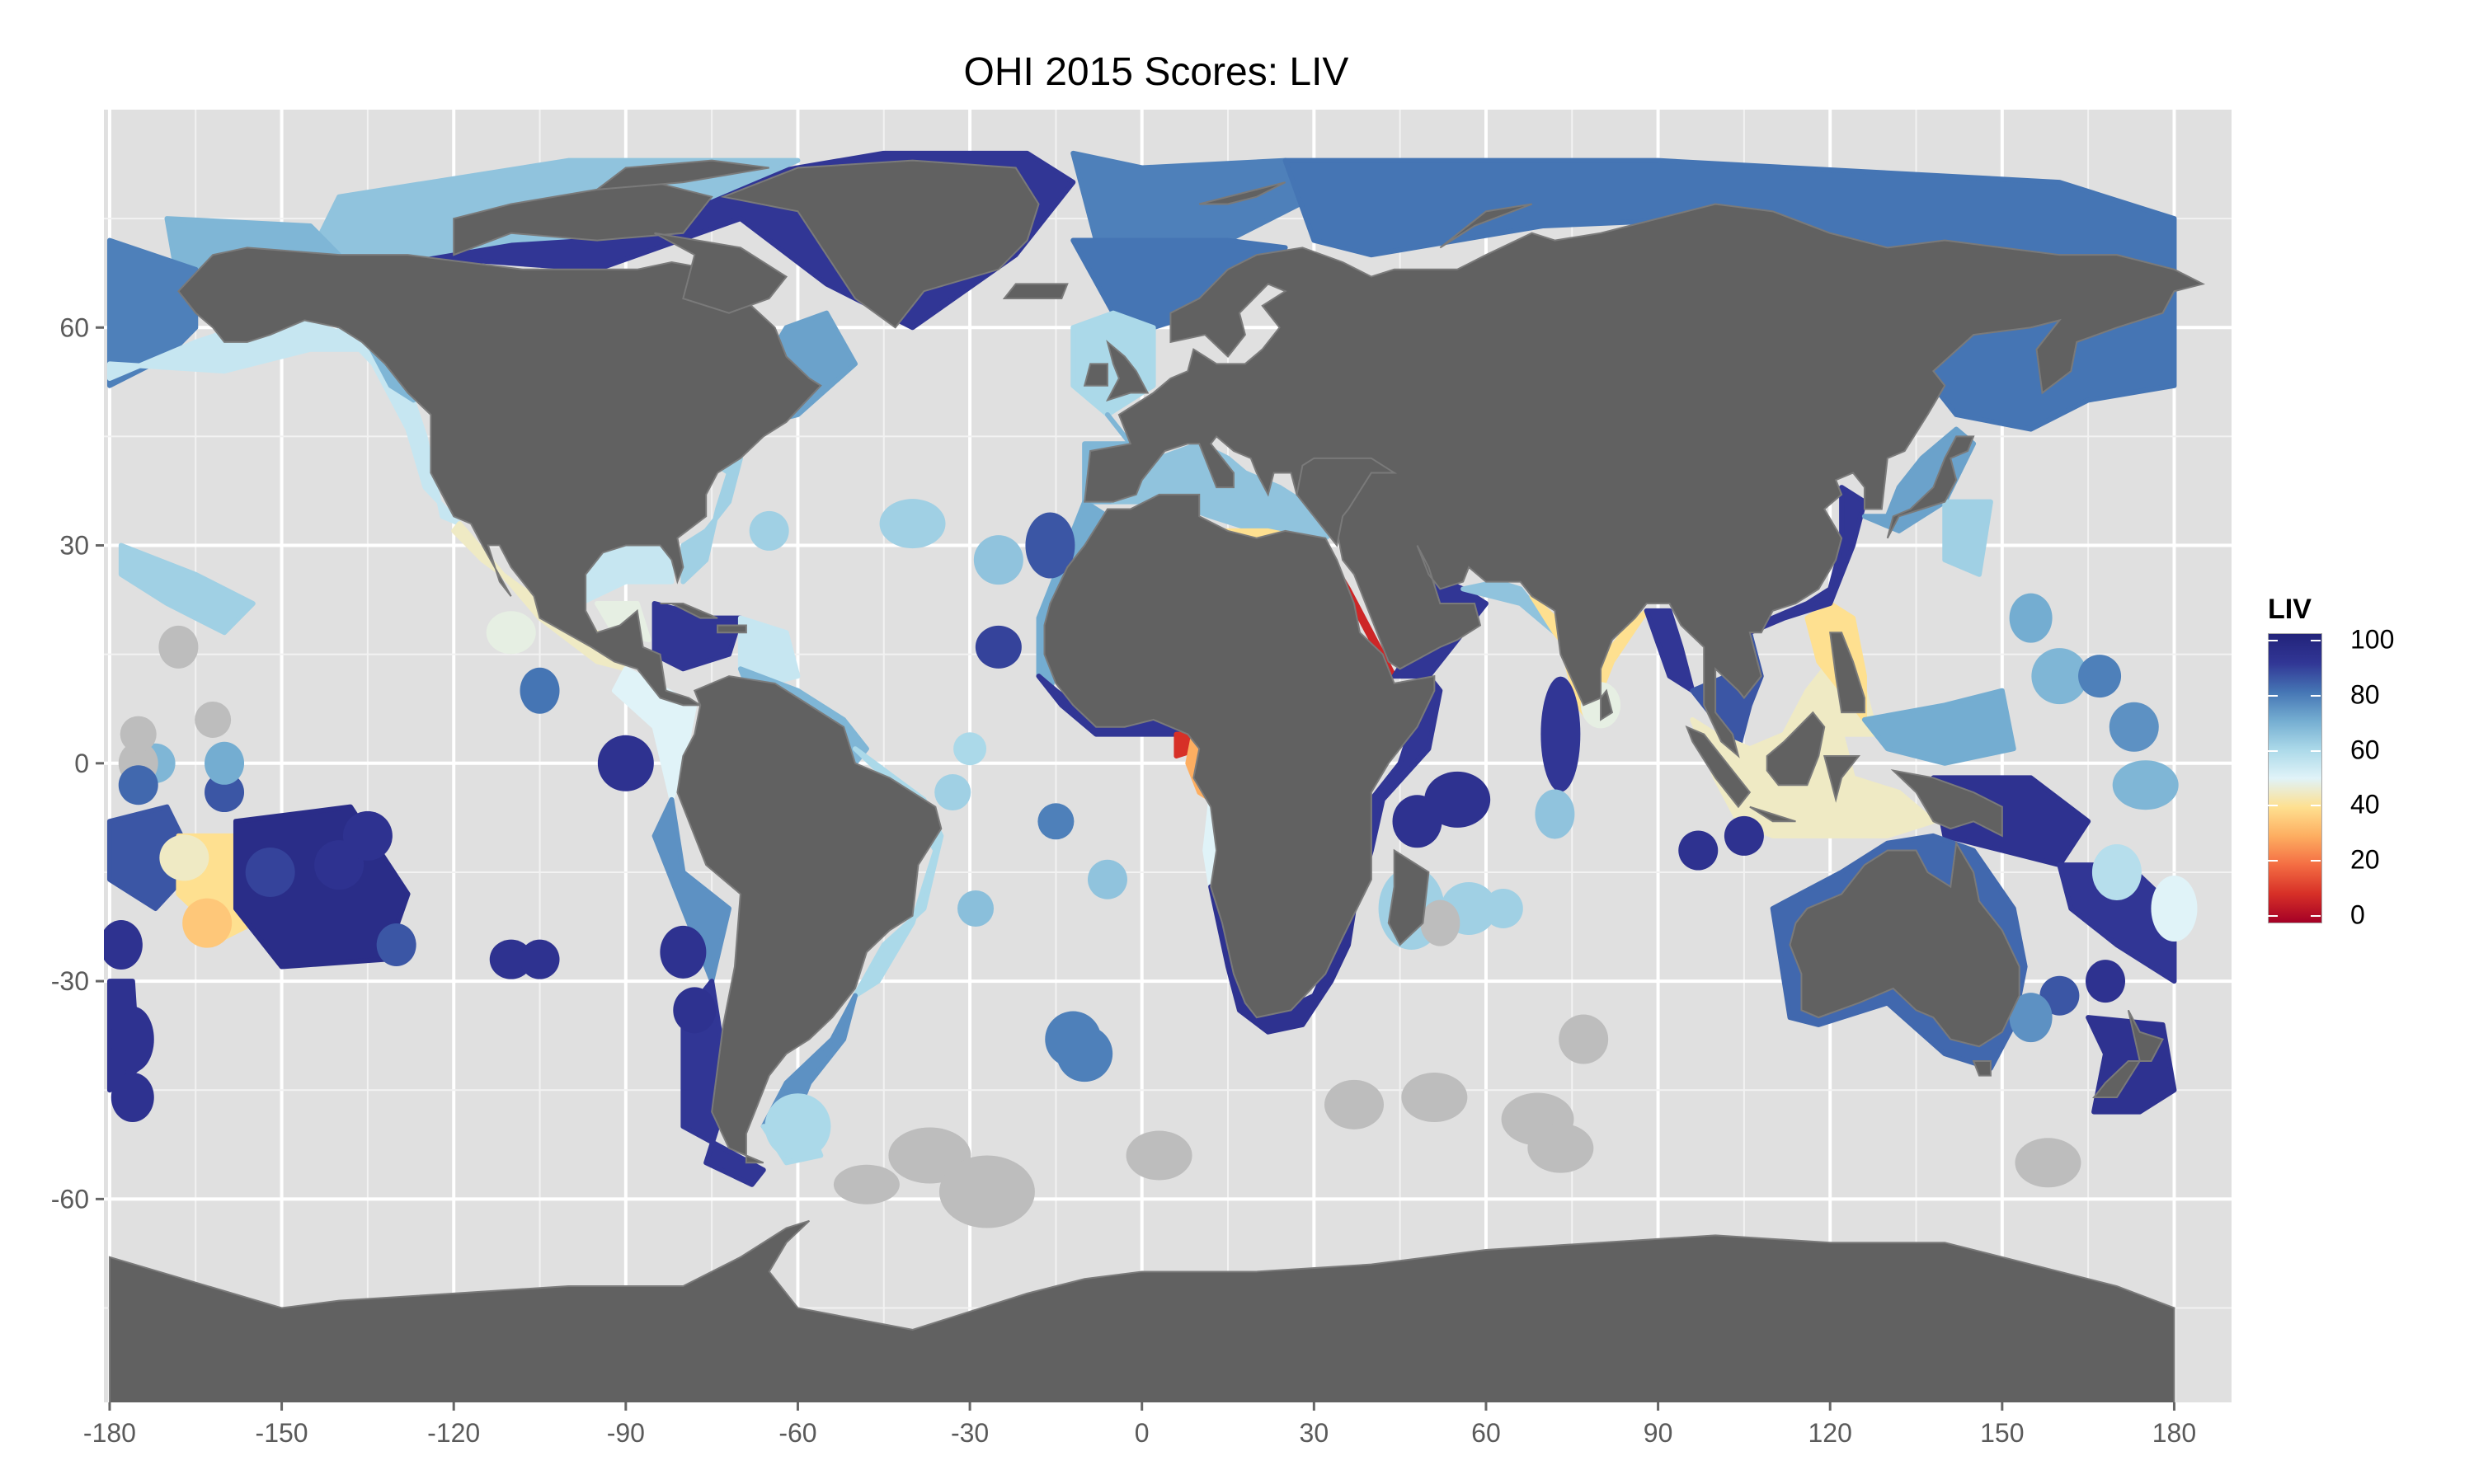 The width and height of the screenshot is (2474, 1484). I want to click on y-tick-label: 60, so click(74, 327).